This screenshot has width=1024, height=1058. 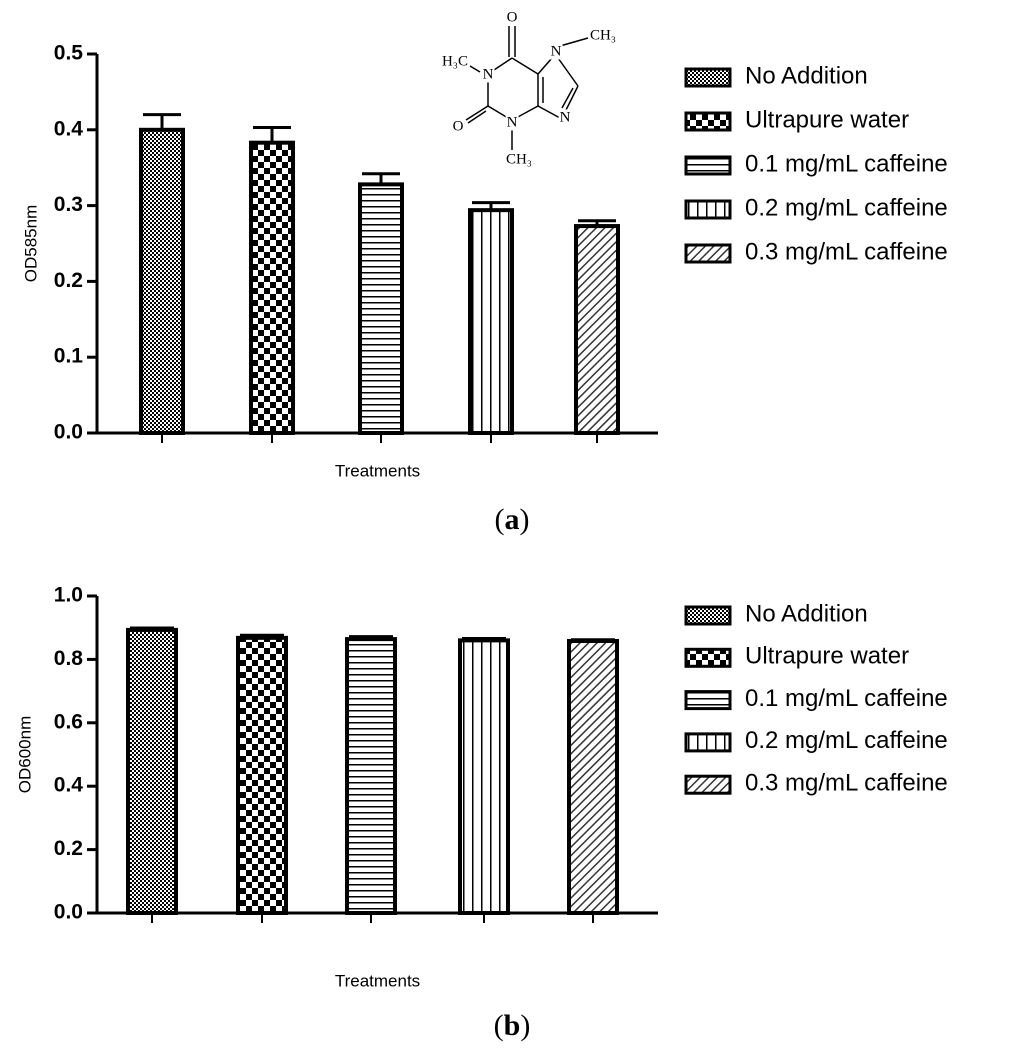 I want to click on y-axis-label: OD600nm, so click(x=24, y=754).